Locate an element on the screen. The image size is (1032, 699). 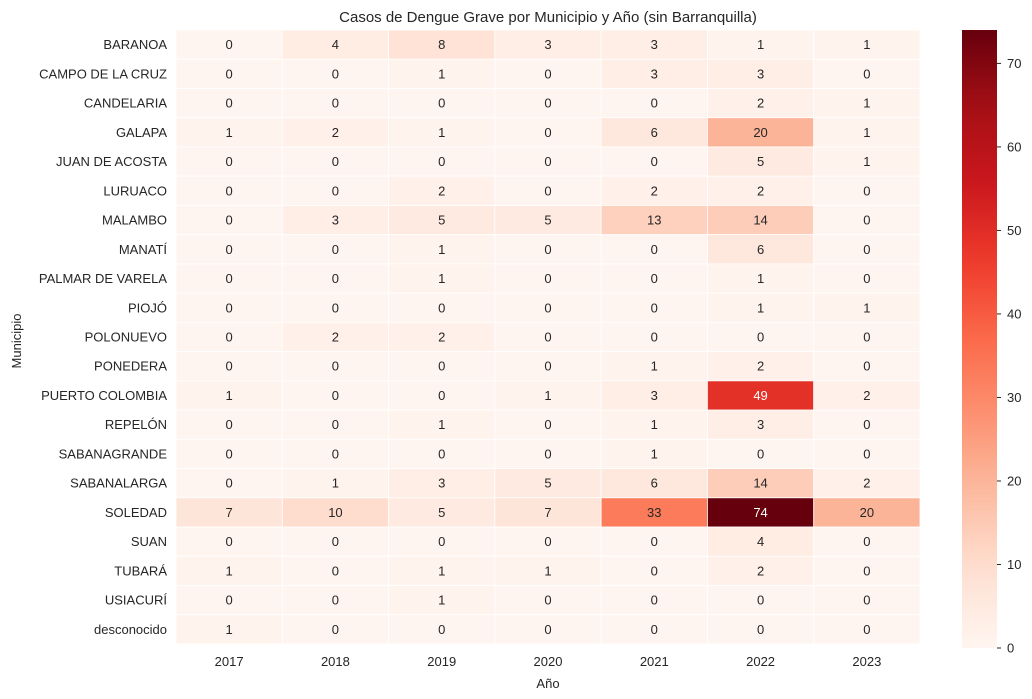
x-tick-label: 2019 is located at coordinates (441, 661).